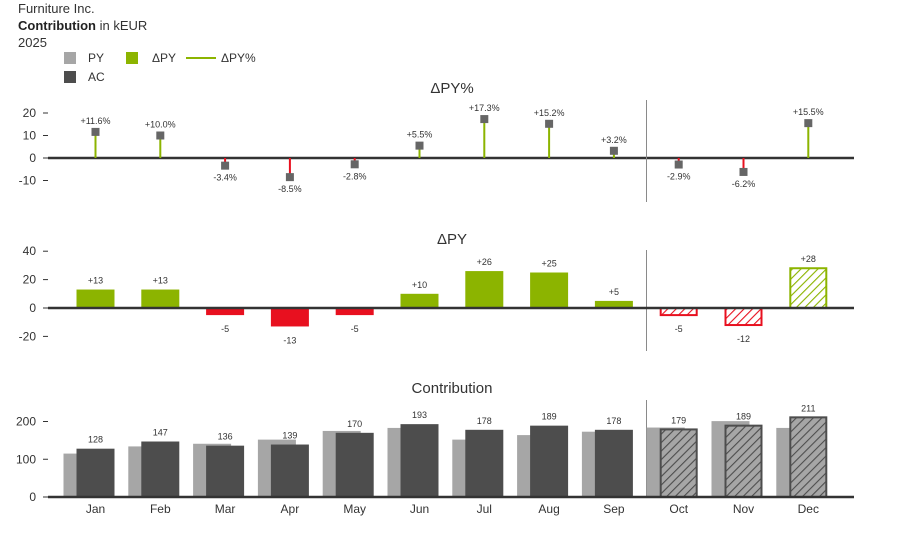 This screenshot has height=550, width=903. I want to click on report-header: Furniture Inc. Contribution in kEUR 2025, so click(82, 25).